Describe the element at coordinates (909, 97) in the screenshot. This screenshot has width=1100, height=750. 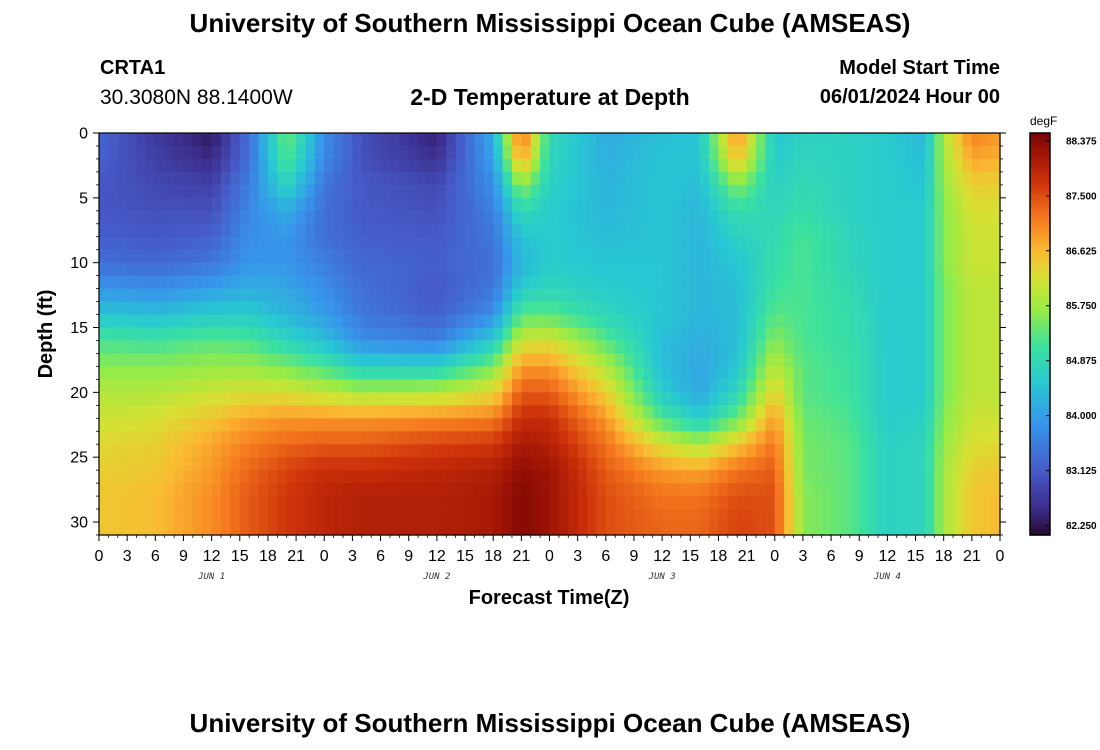
I see `model-start-value: 06/01/2024 Hour 00` at that location.